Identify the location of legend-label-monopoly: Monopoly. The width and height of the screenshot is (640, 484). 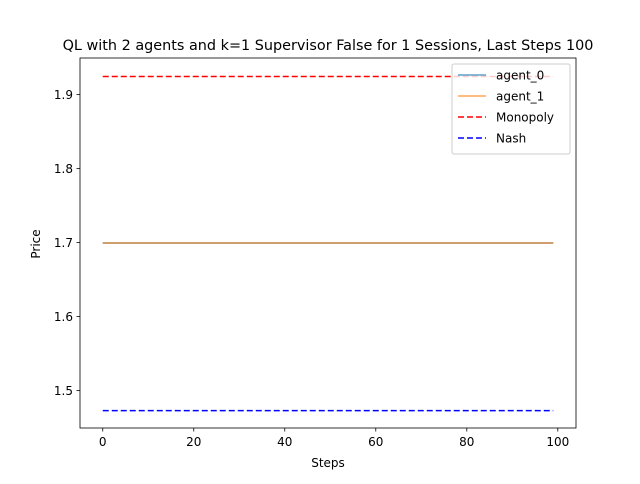
(525, 118).